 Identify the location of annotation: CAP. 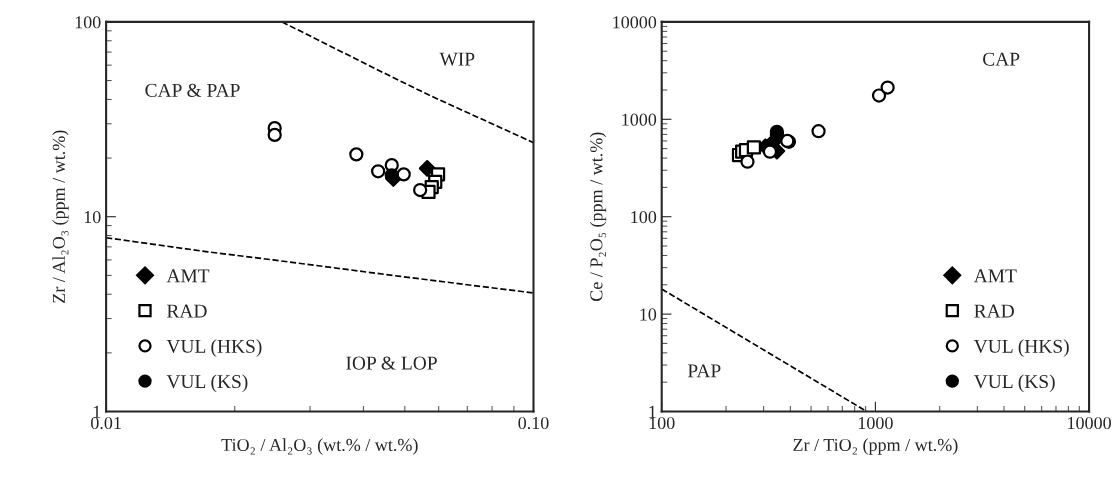
(1001, 59).